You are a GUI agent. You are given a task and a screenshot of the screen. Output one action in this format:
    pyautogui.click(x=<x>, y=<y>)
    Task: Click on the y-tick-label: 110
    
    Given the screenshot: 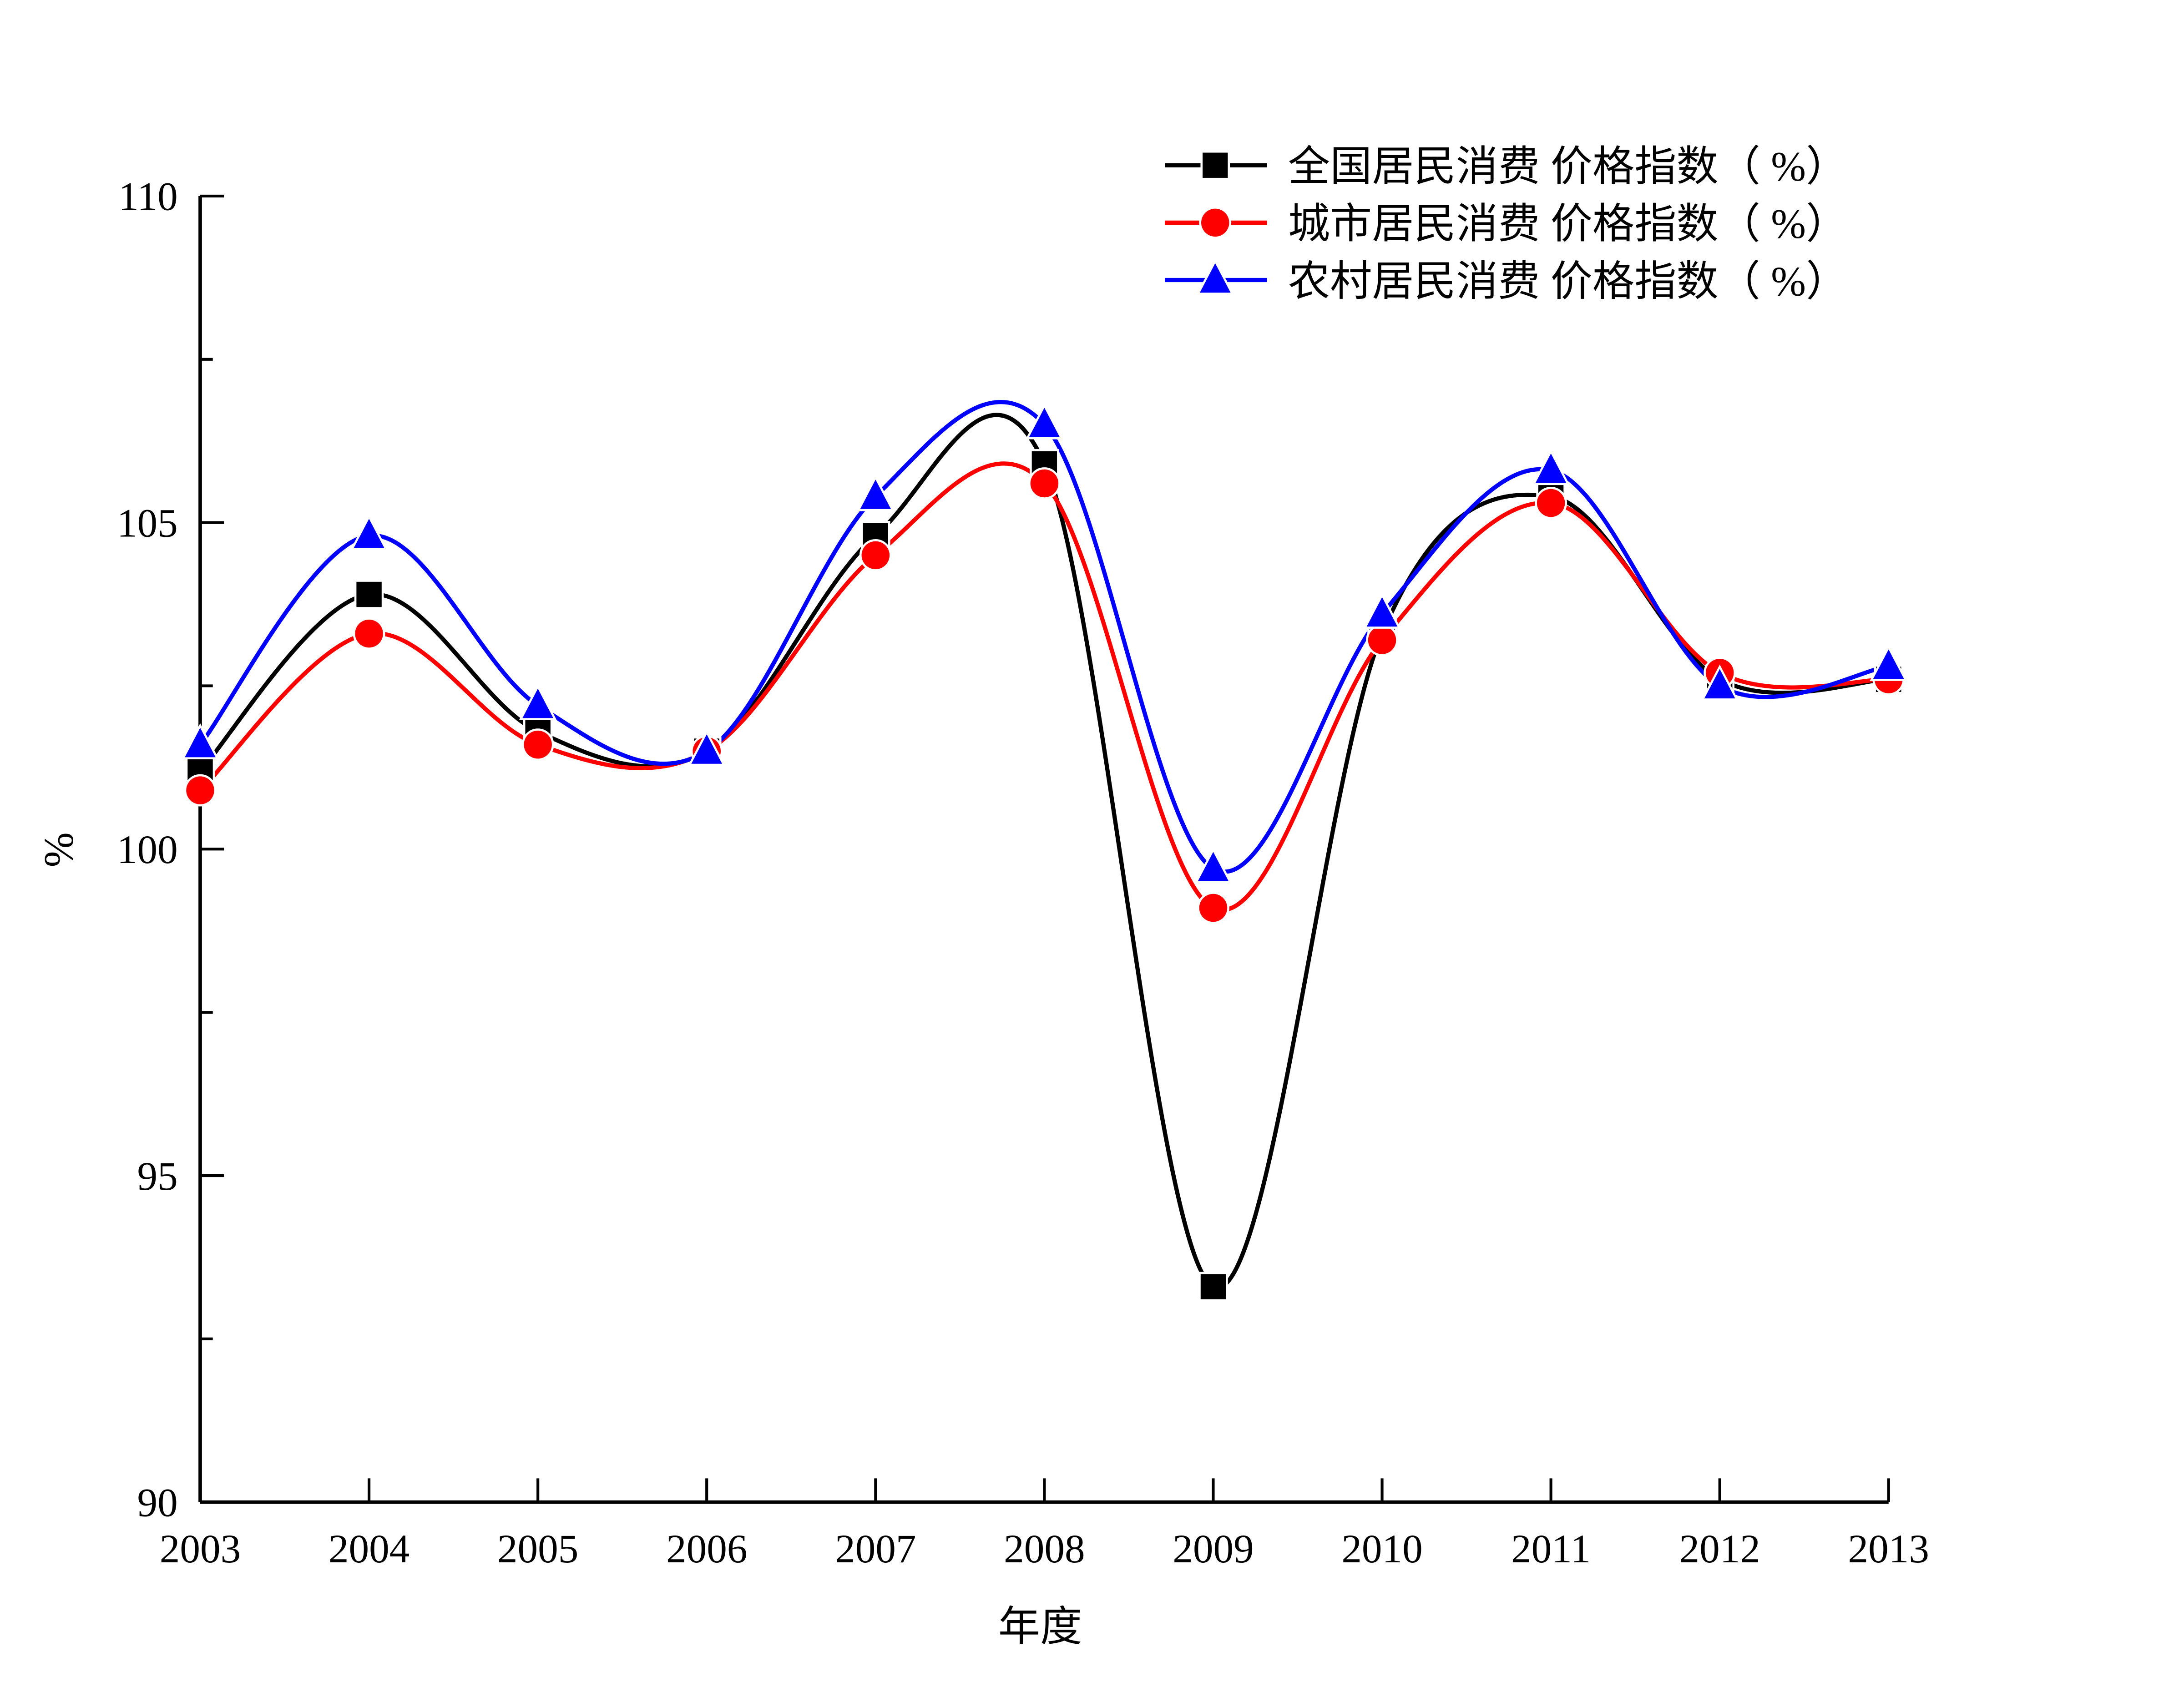 What is the action you would take?
    pyautogui.click(x=148, y=197)
    